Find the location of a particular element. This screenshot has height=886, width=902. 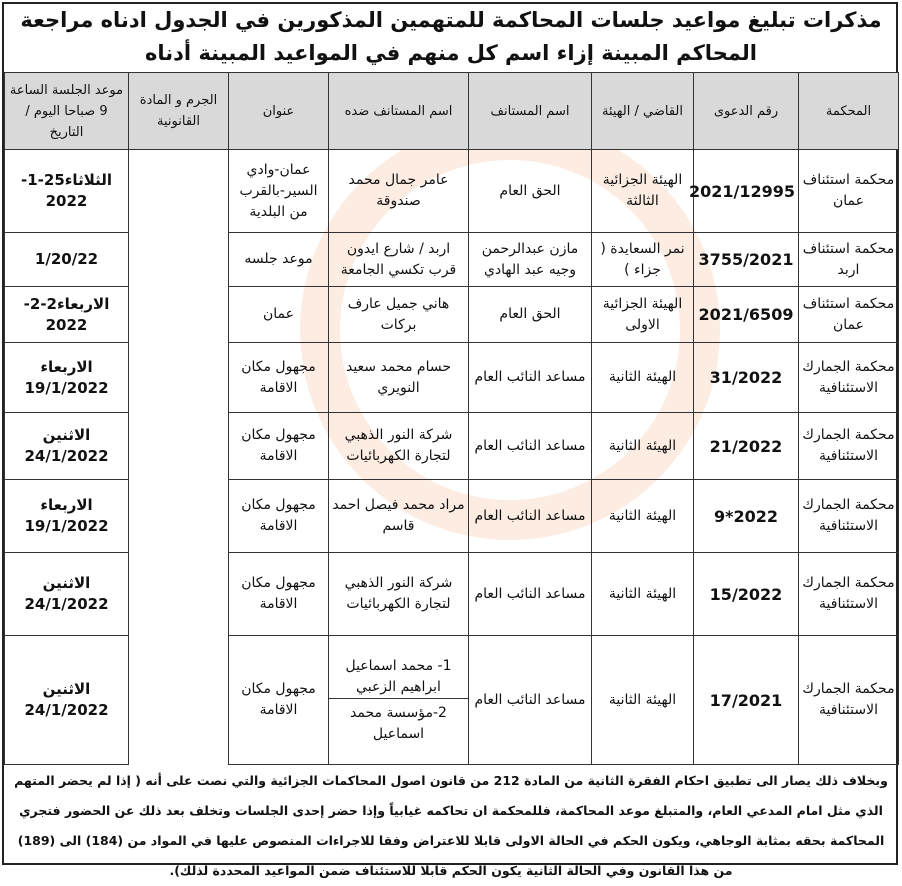

header-respondent: اسم المستانف ضده is located at coordinates (398, 111).